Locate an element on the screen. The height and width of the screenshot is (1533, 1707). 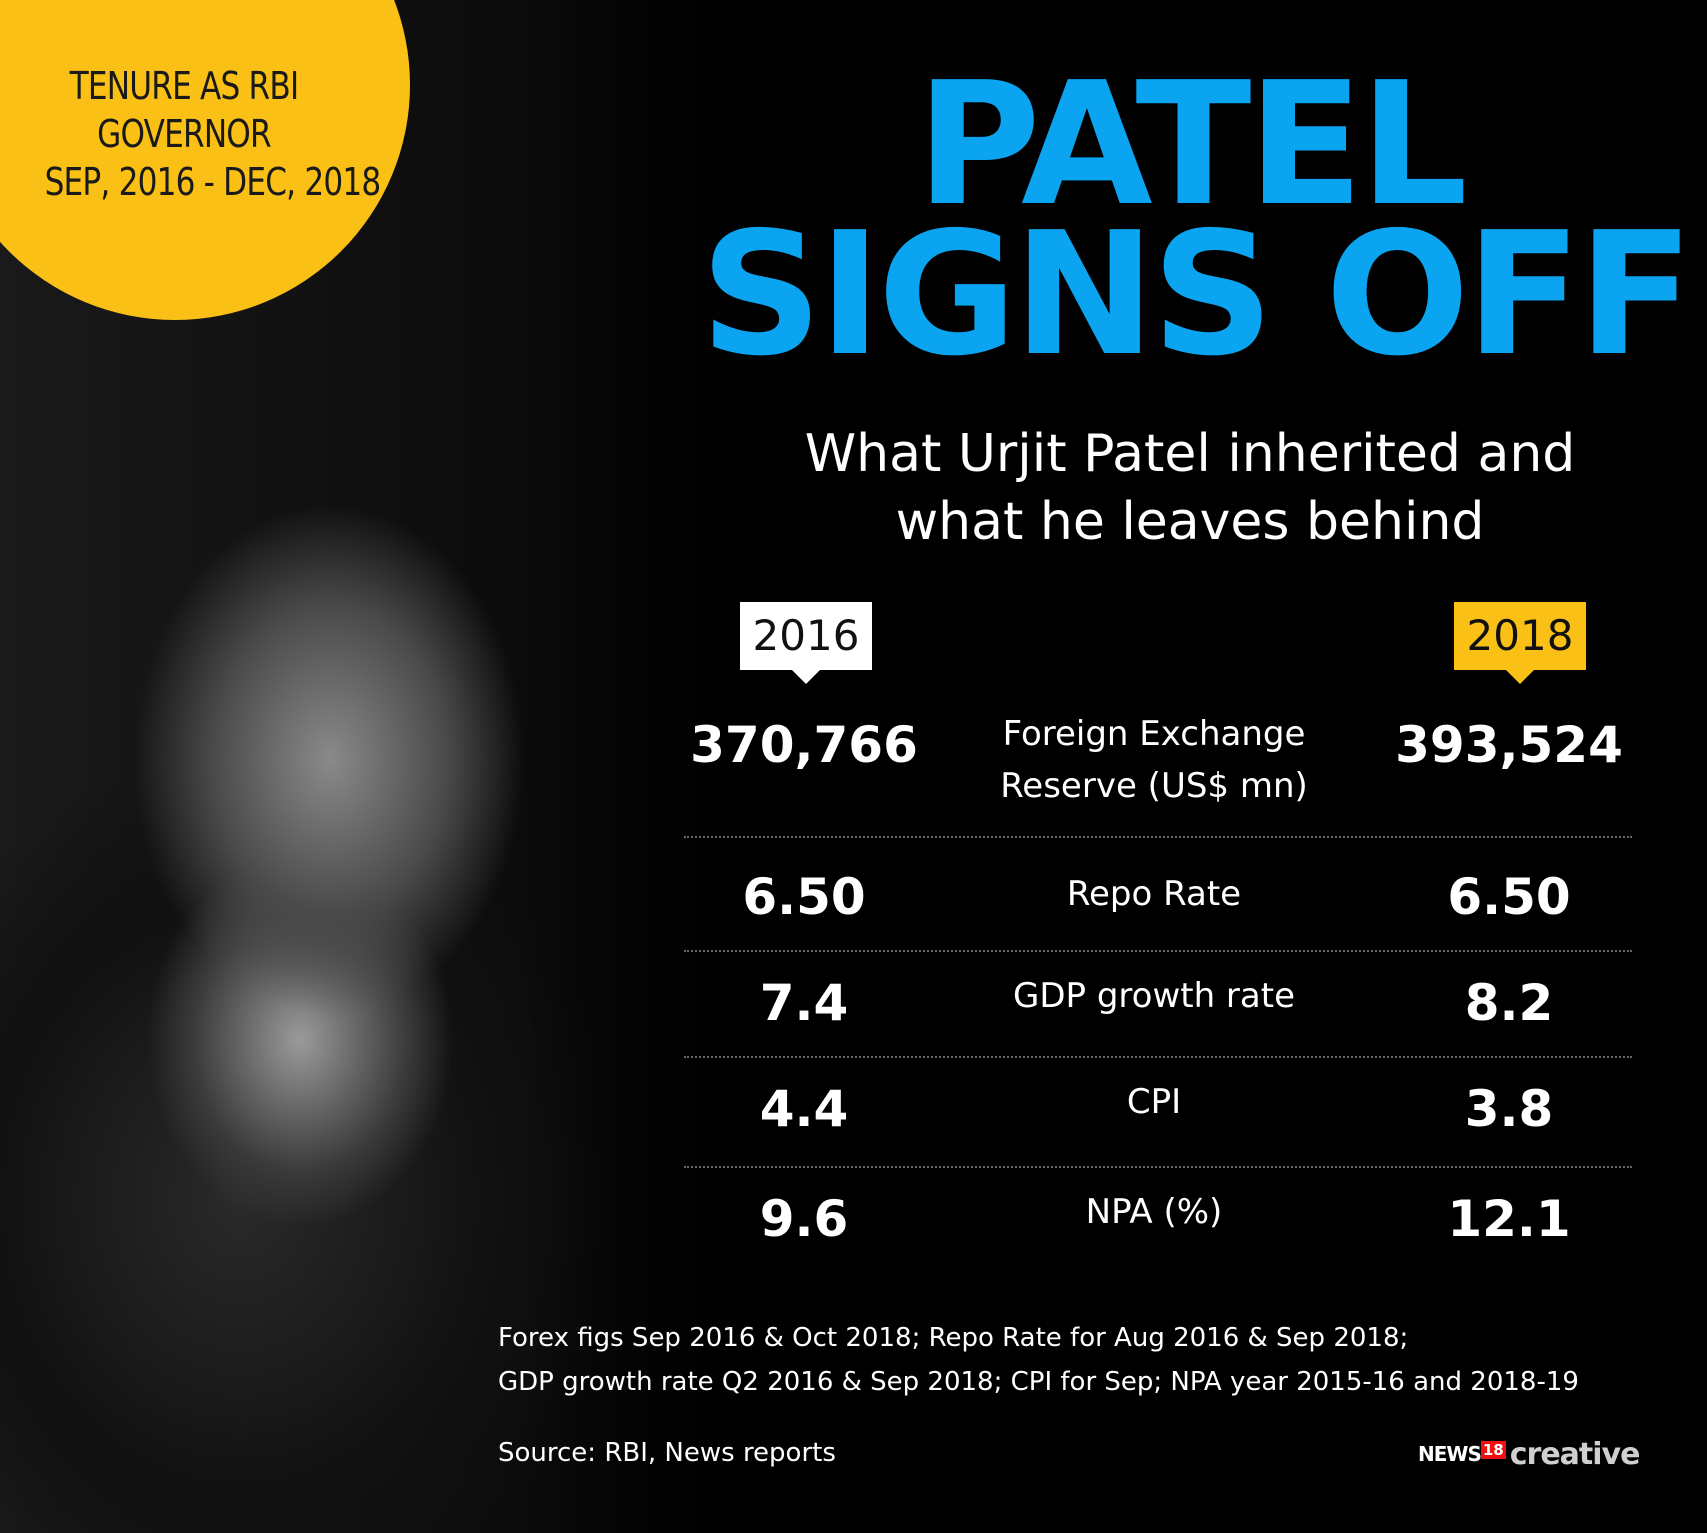
subhead-line: what he leaves behind is located at coordinates (1190, 522).